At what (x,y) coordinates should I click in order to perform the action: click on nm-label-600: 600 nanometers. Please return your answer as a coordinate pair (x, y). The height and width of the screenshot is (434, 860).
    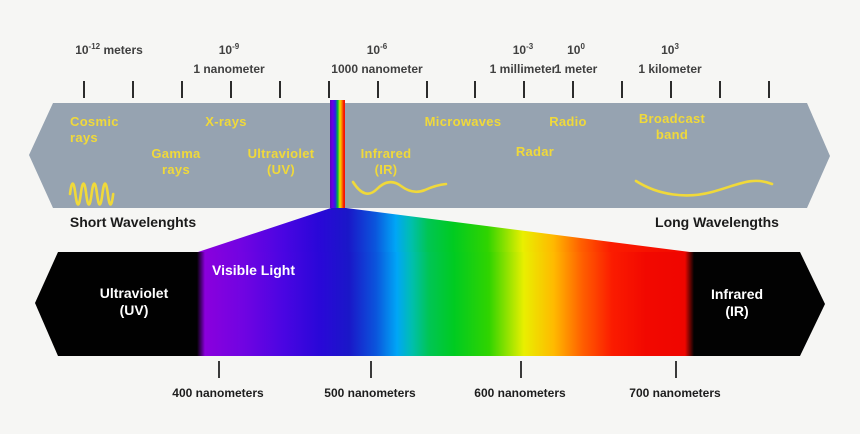
    Looking at the image, I should click on (520, 393).